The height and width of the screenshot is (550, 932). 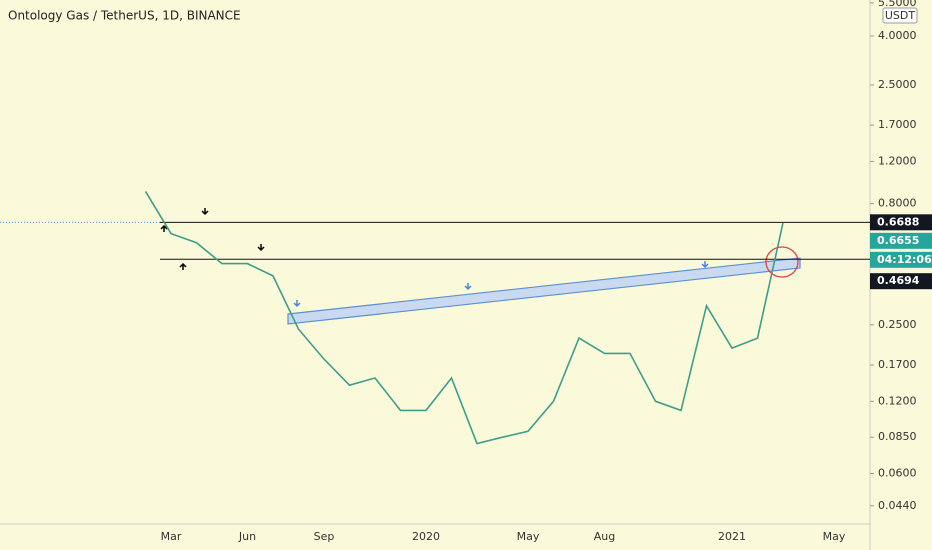 What do you see at coordinates (897, 400) in the screenshot?
I see `y-tick-label: 0.1200` at bounding box center [897, 400].